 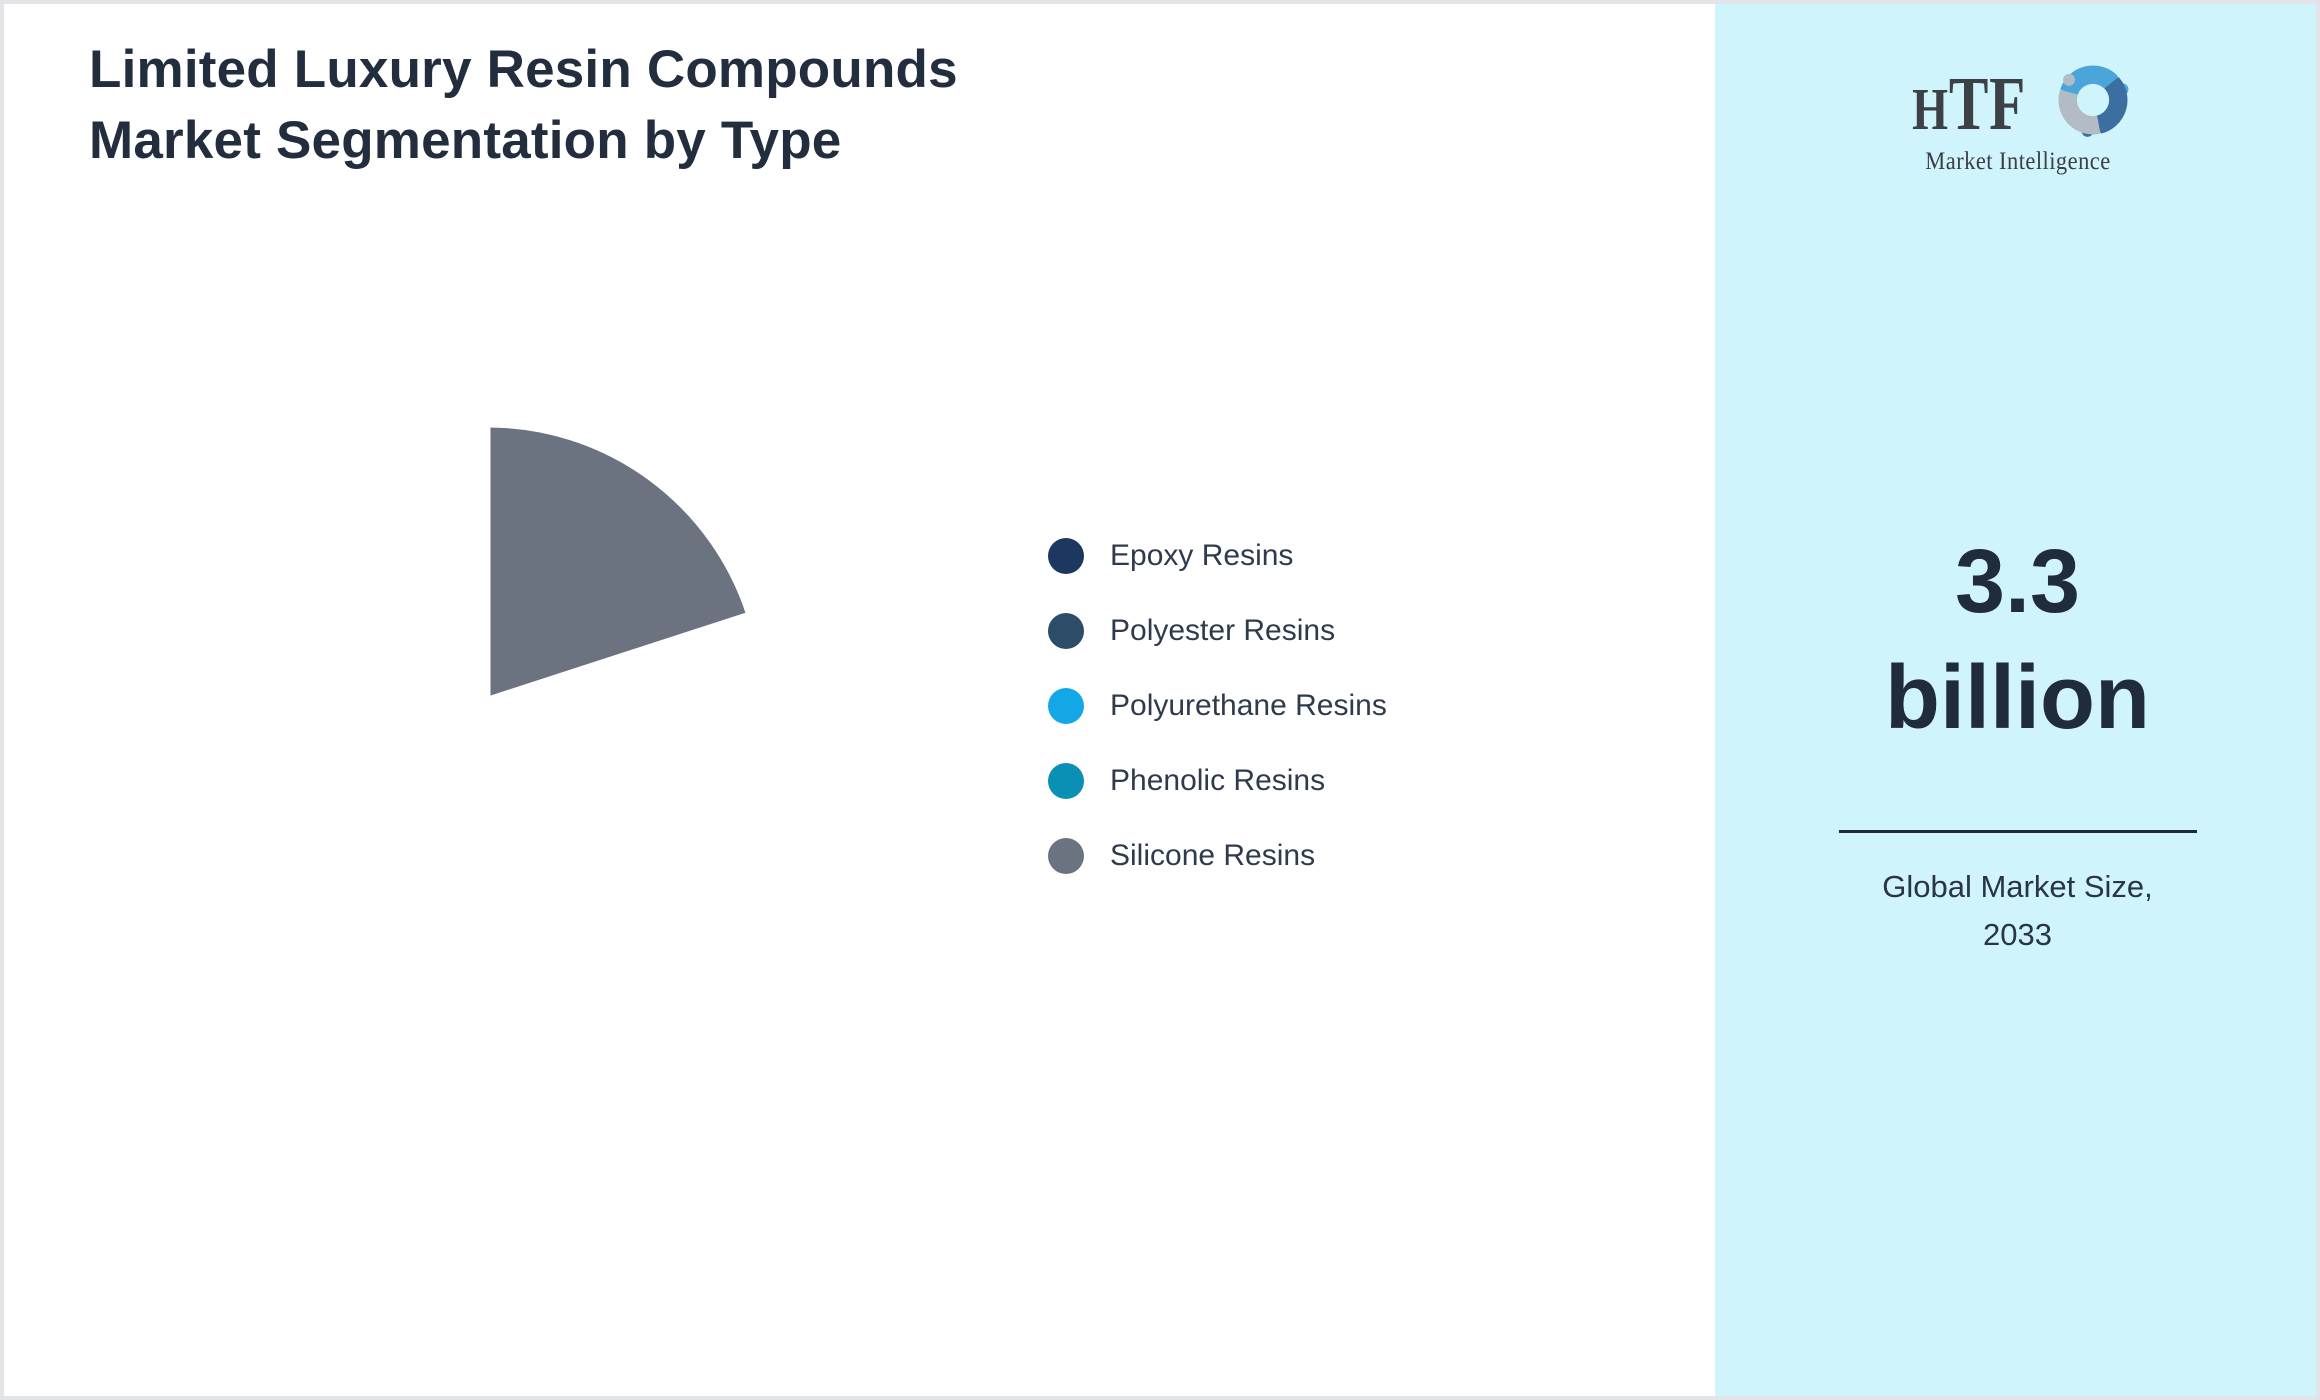 What do you see at coordinates (1202, 555) in the screenshot?
I see `legend-label-epoxy: Epoxy Resins` at bounding box center [1202, 555].